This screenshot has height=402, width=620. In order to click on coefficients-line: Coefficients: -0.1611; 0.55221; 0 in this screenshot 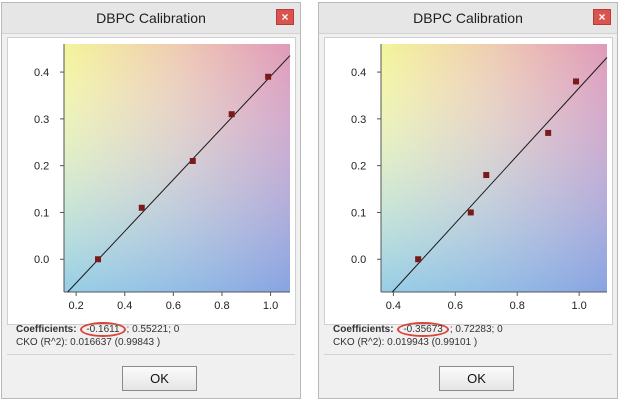, I will do `click(97, 329)`.